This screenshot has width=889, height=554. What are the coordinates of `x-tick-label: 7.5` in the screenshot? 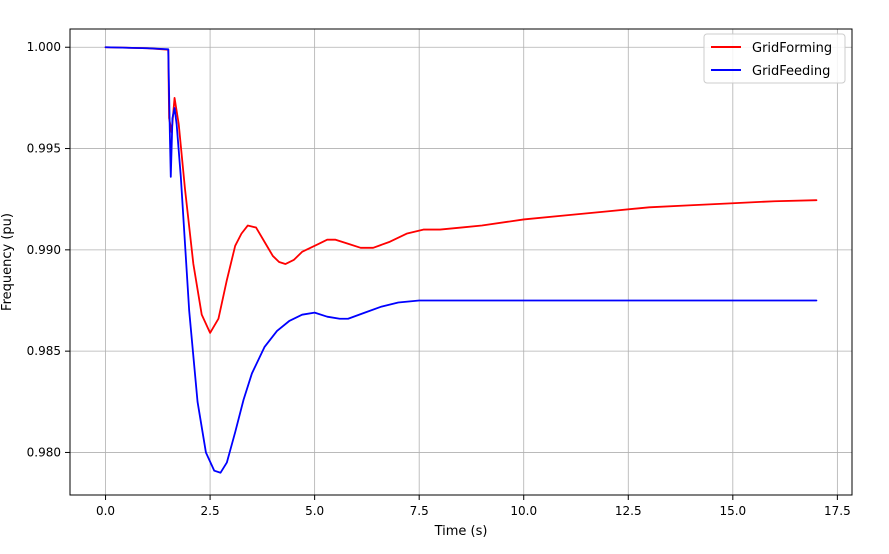 It's located at (419, 511).